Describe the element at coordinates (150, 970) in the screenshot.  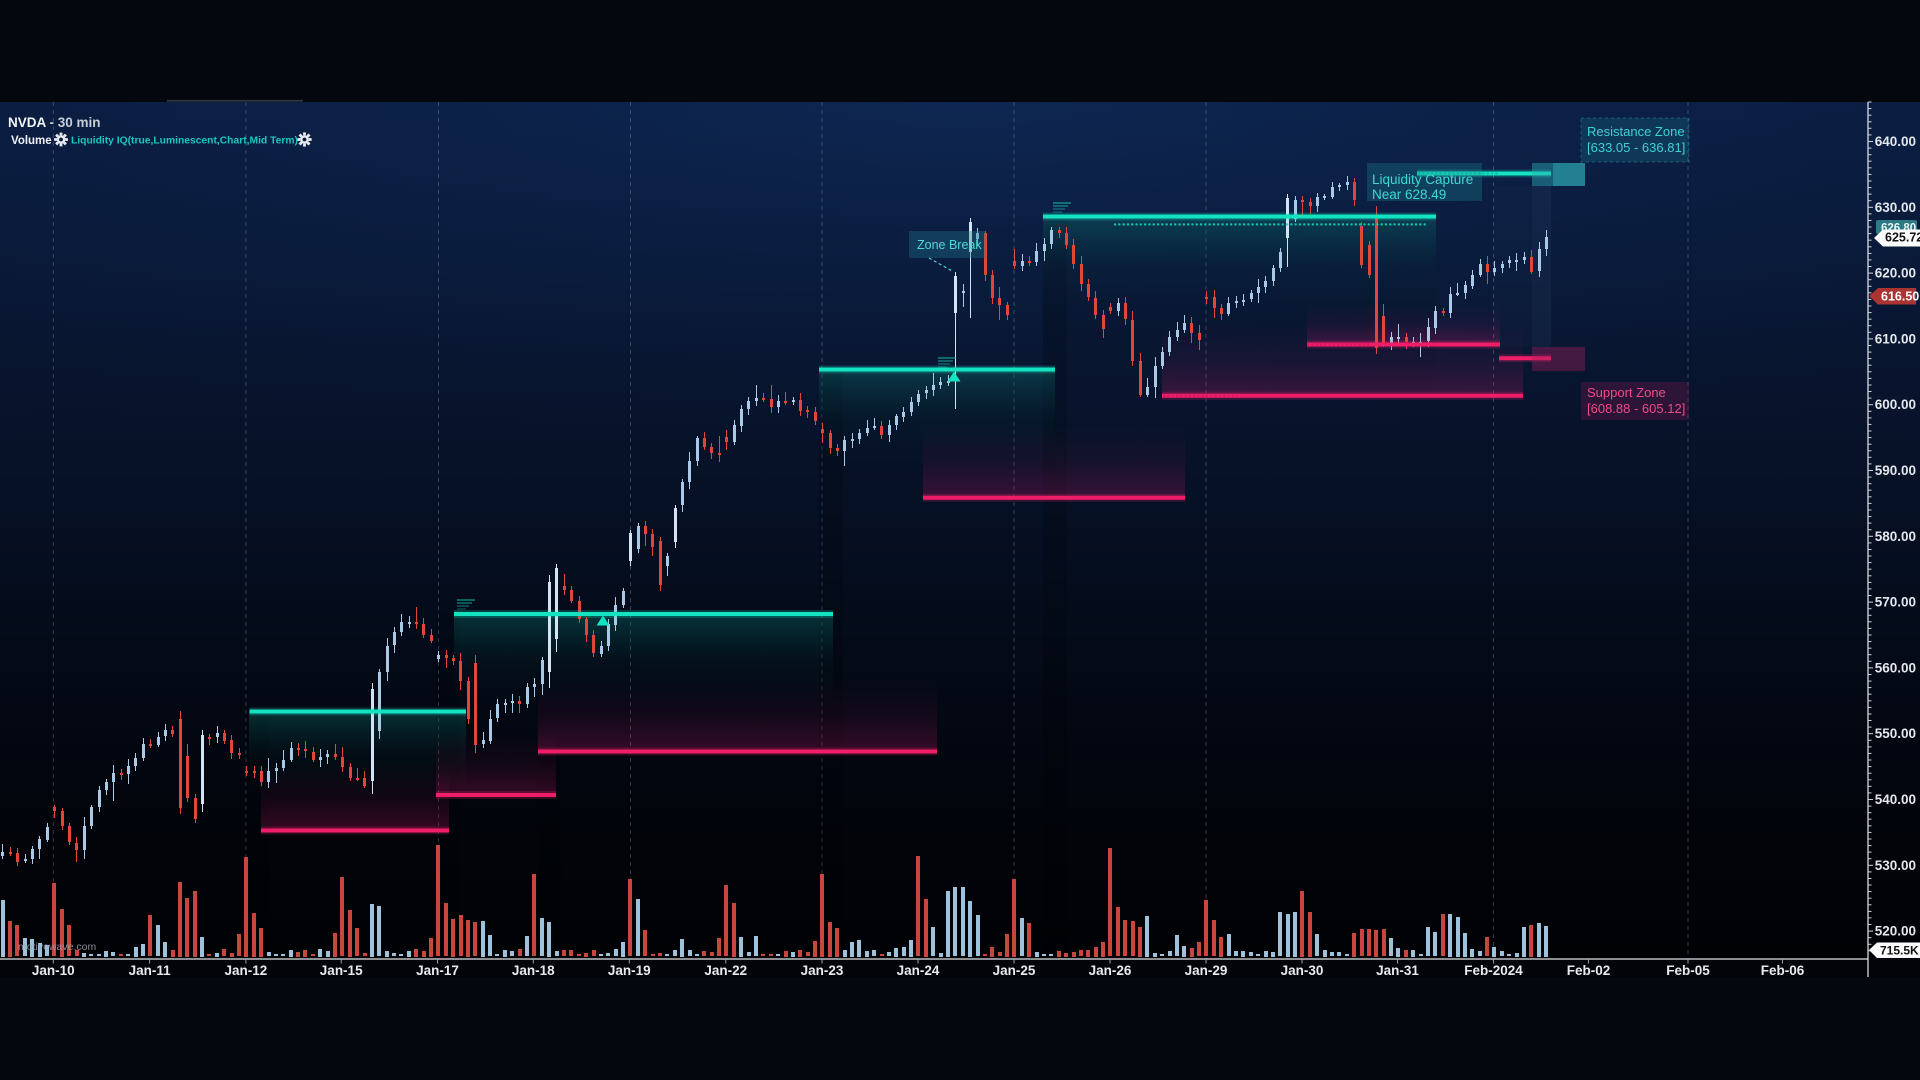
I see `svg-text: Jan-11` at that location.